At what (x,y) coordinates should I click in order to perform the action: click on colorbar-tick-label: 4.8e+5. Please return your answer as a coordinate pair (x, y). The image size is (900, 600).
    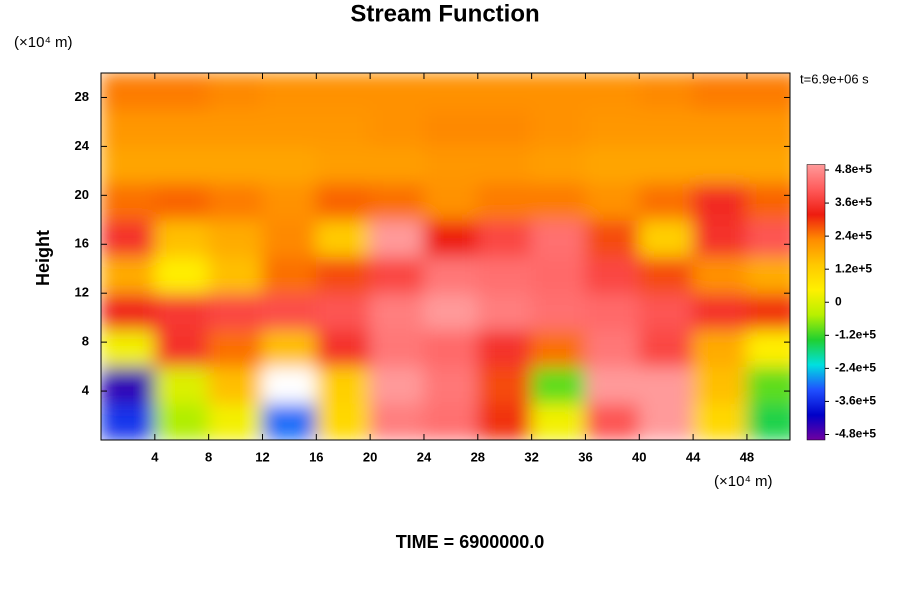
    Looking at the image, I should click on (853, 169).